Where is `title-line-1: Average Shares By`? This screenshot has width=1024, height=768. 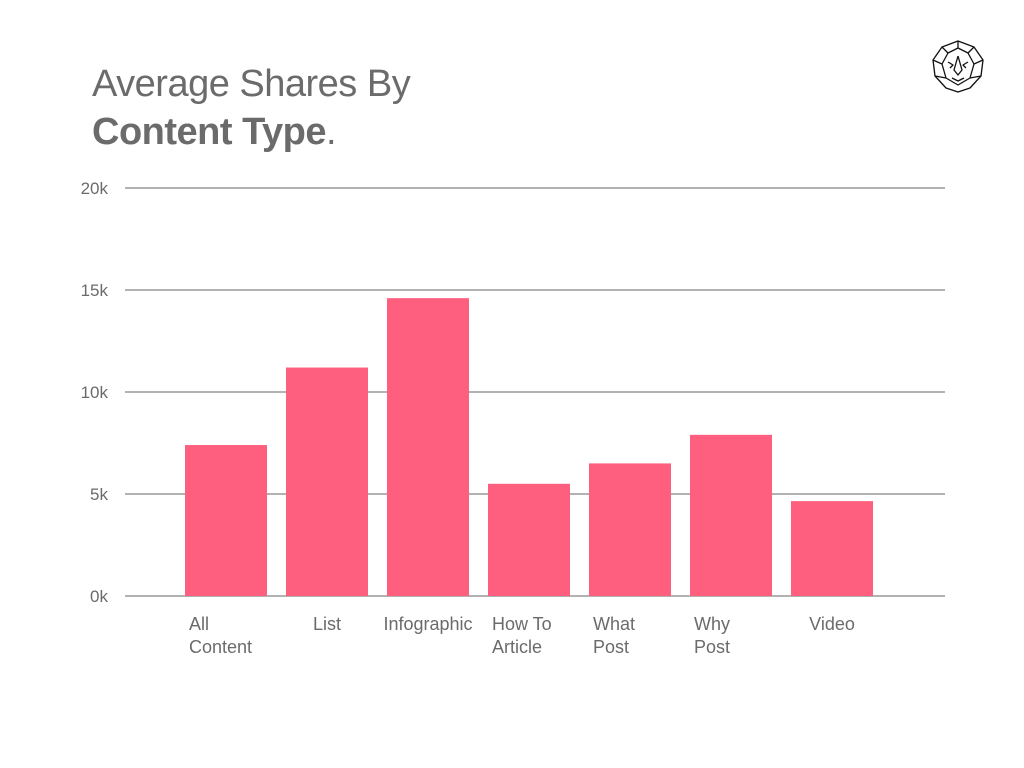
title-line-1: Average Shares By is located at coordinates (251, 84).